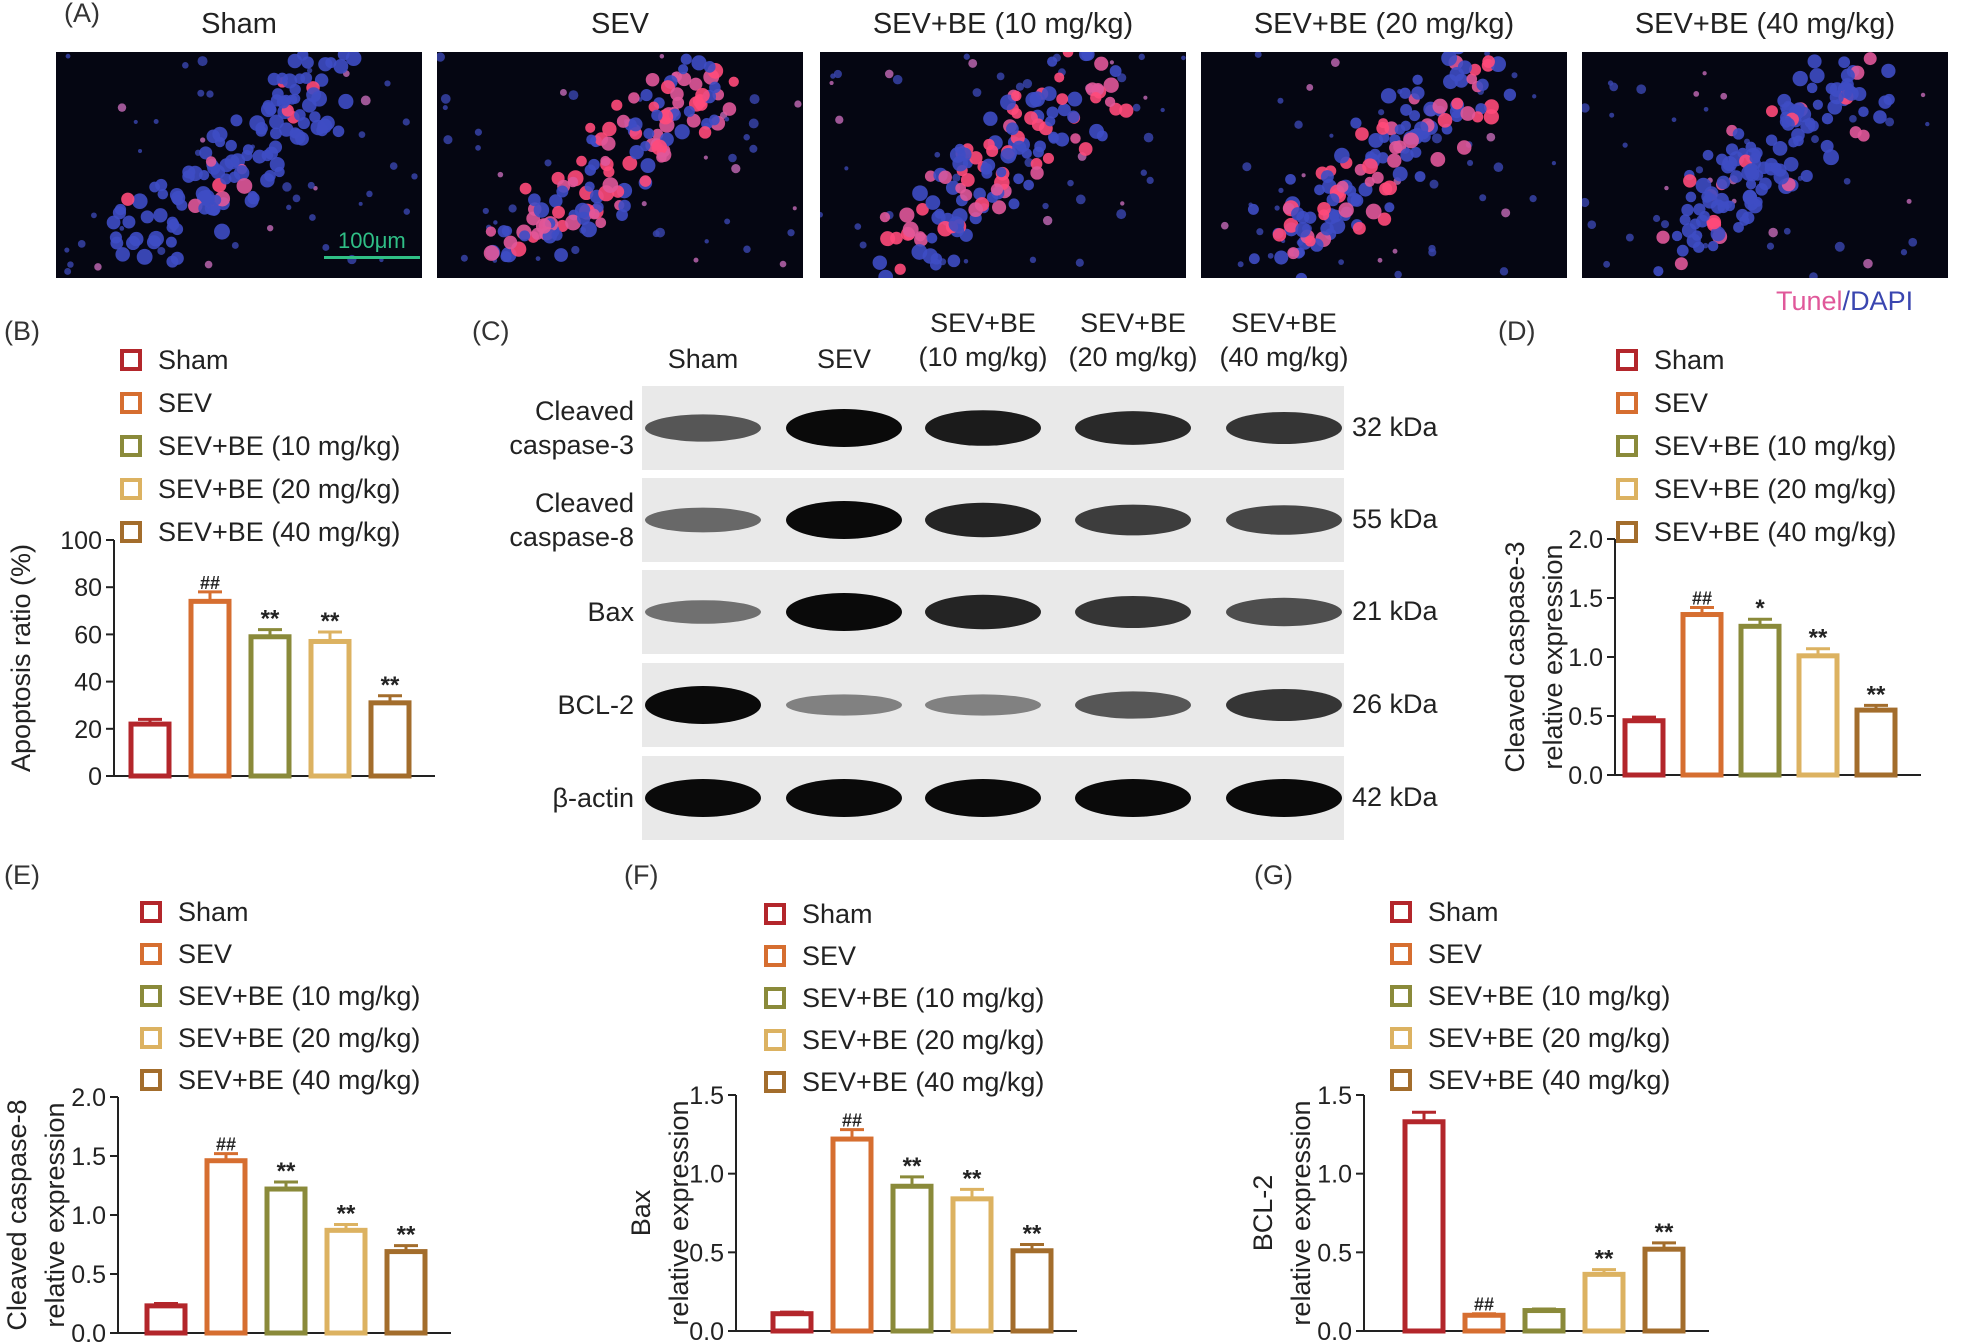  Describe the element at coordinates (1882, 301) in the screenshot. I see `stain-legend-dapi: DAPI` at that location.